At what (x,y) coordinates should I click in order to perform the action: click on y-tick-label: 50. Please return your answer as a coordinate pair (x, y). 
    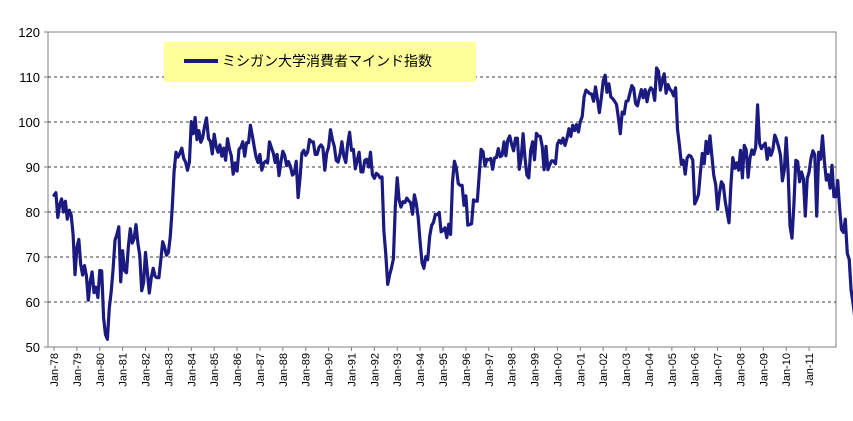
    Looking at the image, I should click on (33, 347).